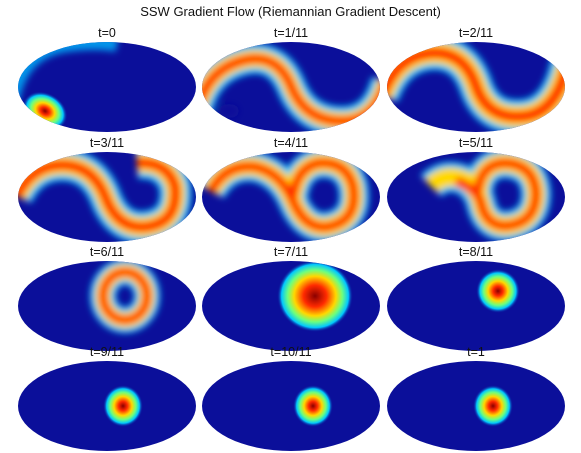 The height and width of the screenshot is (453, 581). I want to click on panel-7: t=7/11, so click(291, 299).